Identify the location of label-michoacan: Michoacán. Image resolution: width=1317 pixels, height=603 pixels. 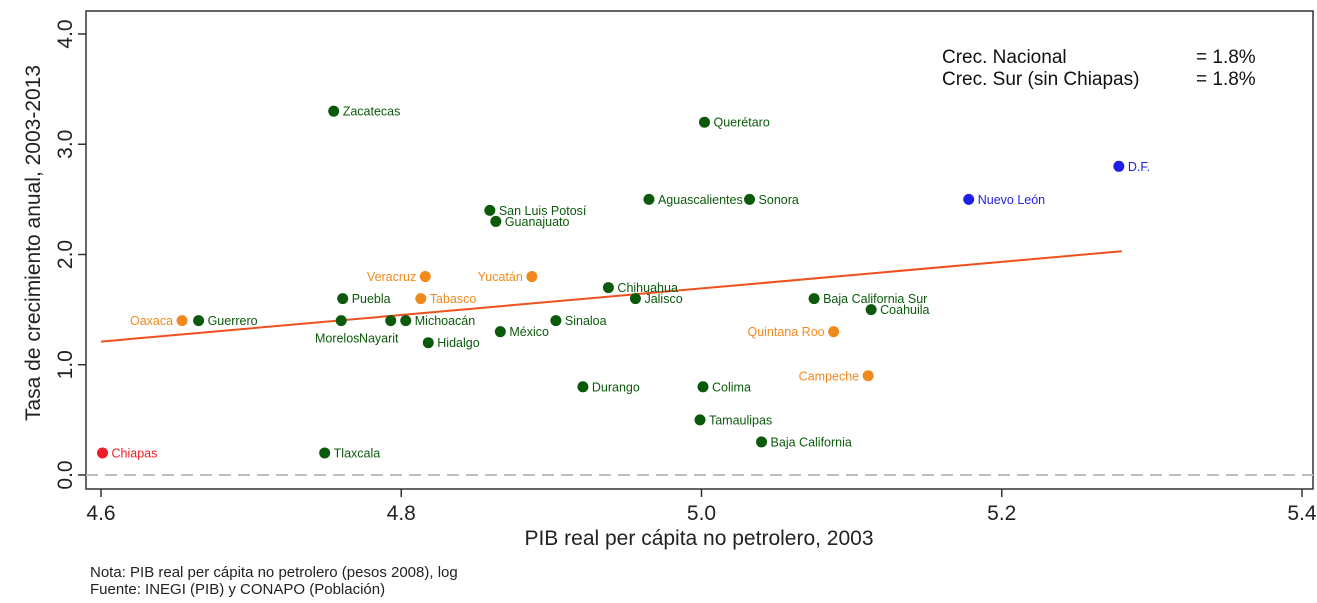
(445, 321).